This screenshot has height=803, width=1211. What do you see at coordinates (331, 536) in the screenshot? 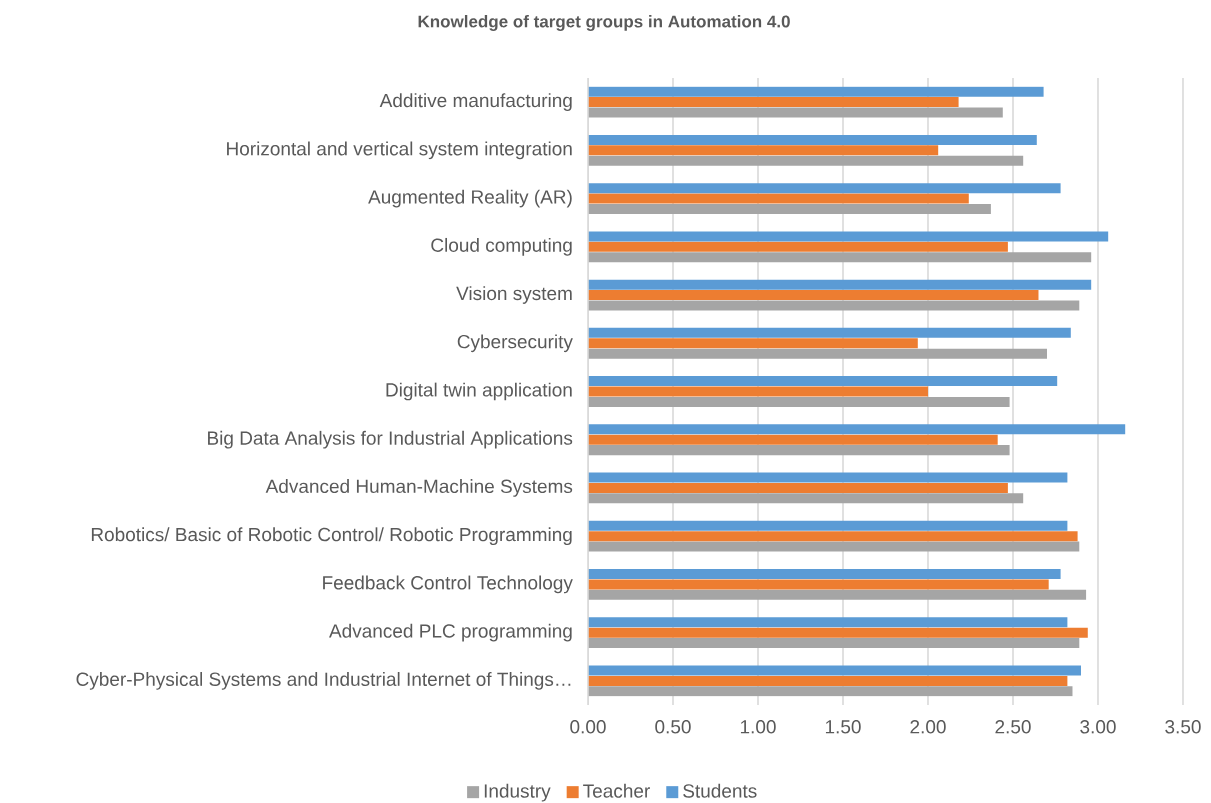
I see `y-tick-label: Robotics/ Basic of Robotic Control/ Robotic Programming` at bounding box center [331, 536].